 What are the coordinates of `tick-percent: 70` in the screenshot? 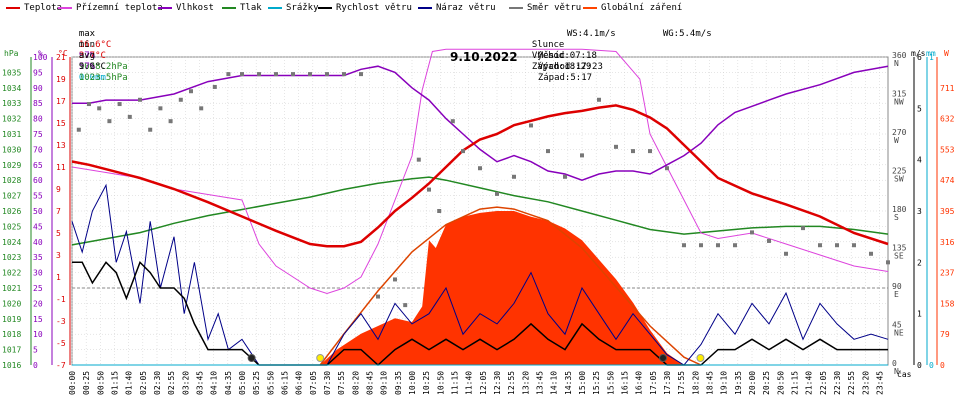 It's located at (38, 149).